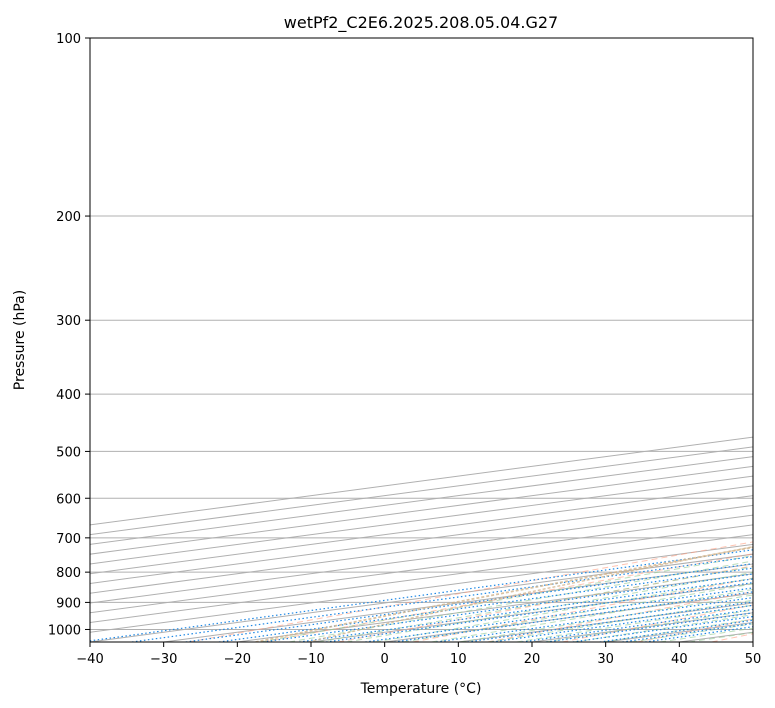 This screenshot has width=775, height=708. I want to click on x-tick-label: −30, so click(163, 659).